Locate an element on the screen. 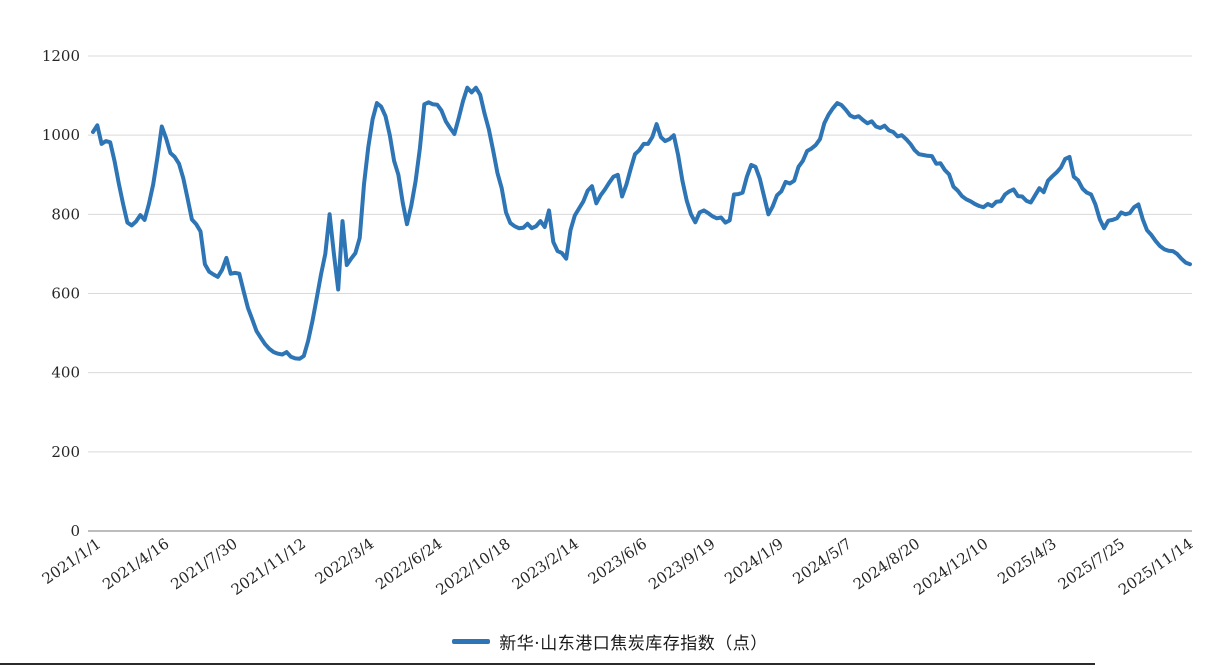 The image size is (1220, 669). legend: 新华·山东港口焦炭库存指数（点） is located at coordinates (610, 641).